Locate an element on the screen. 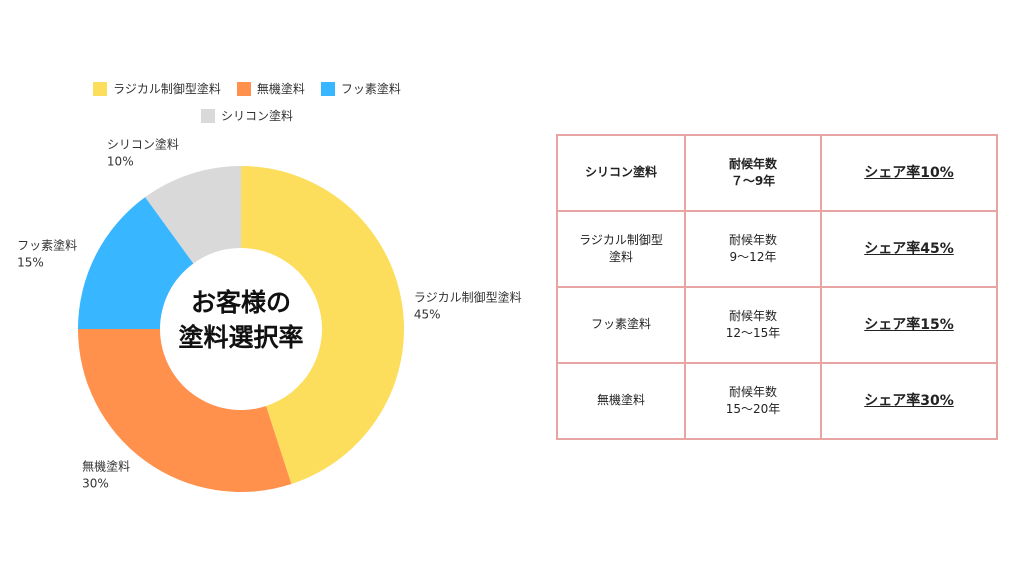 The height and width of the screenshot is (576, 1024). slice-label: ラジカル制御型塗料 45% is located at coordinates (468, 306).